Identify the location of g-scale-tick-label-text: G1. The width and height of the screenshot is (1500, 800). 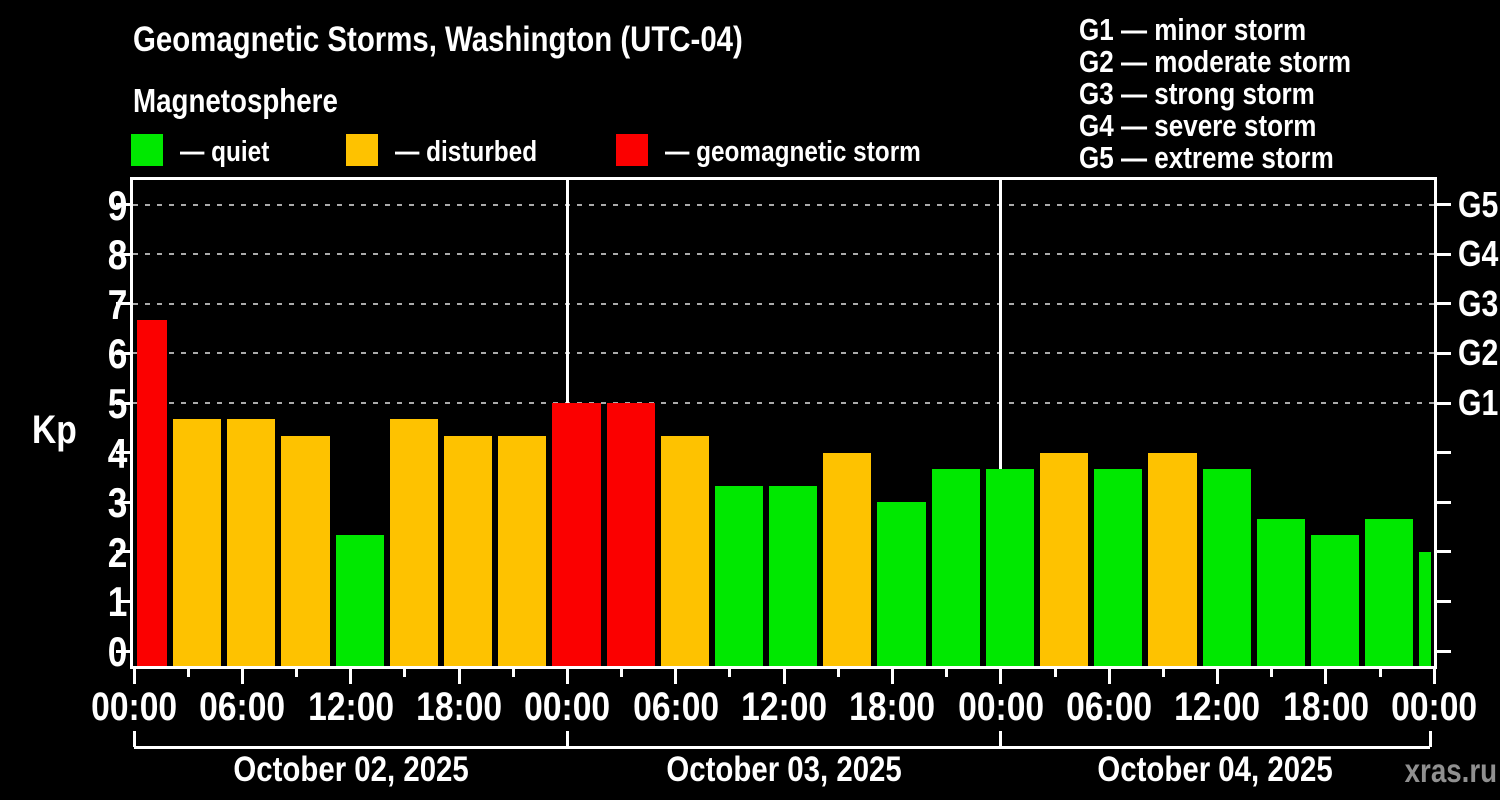
(1478, 402).